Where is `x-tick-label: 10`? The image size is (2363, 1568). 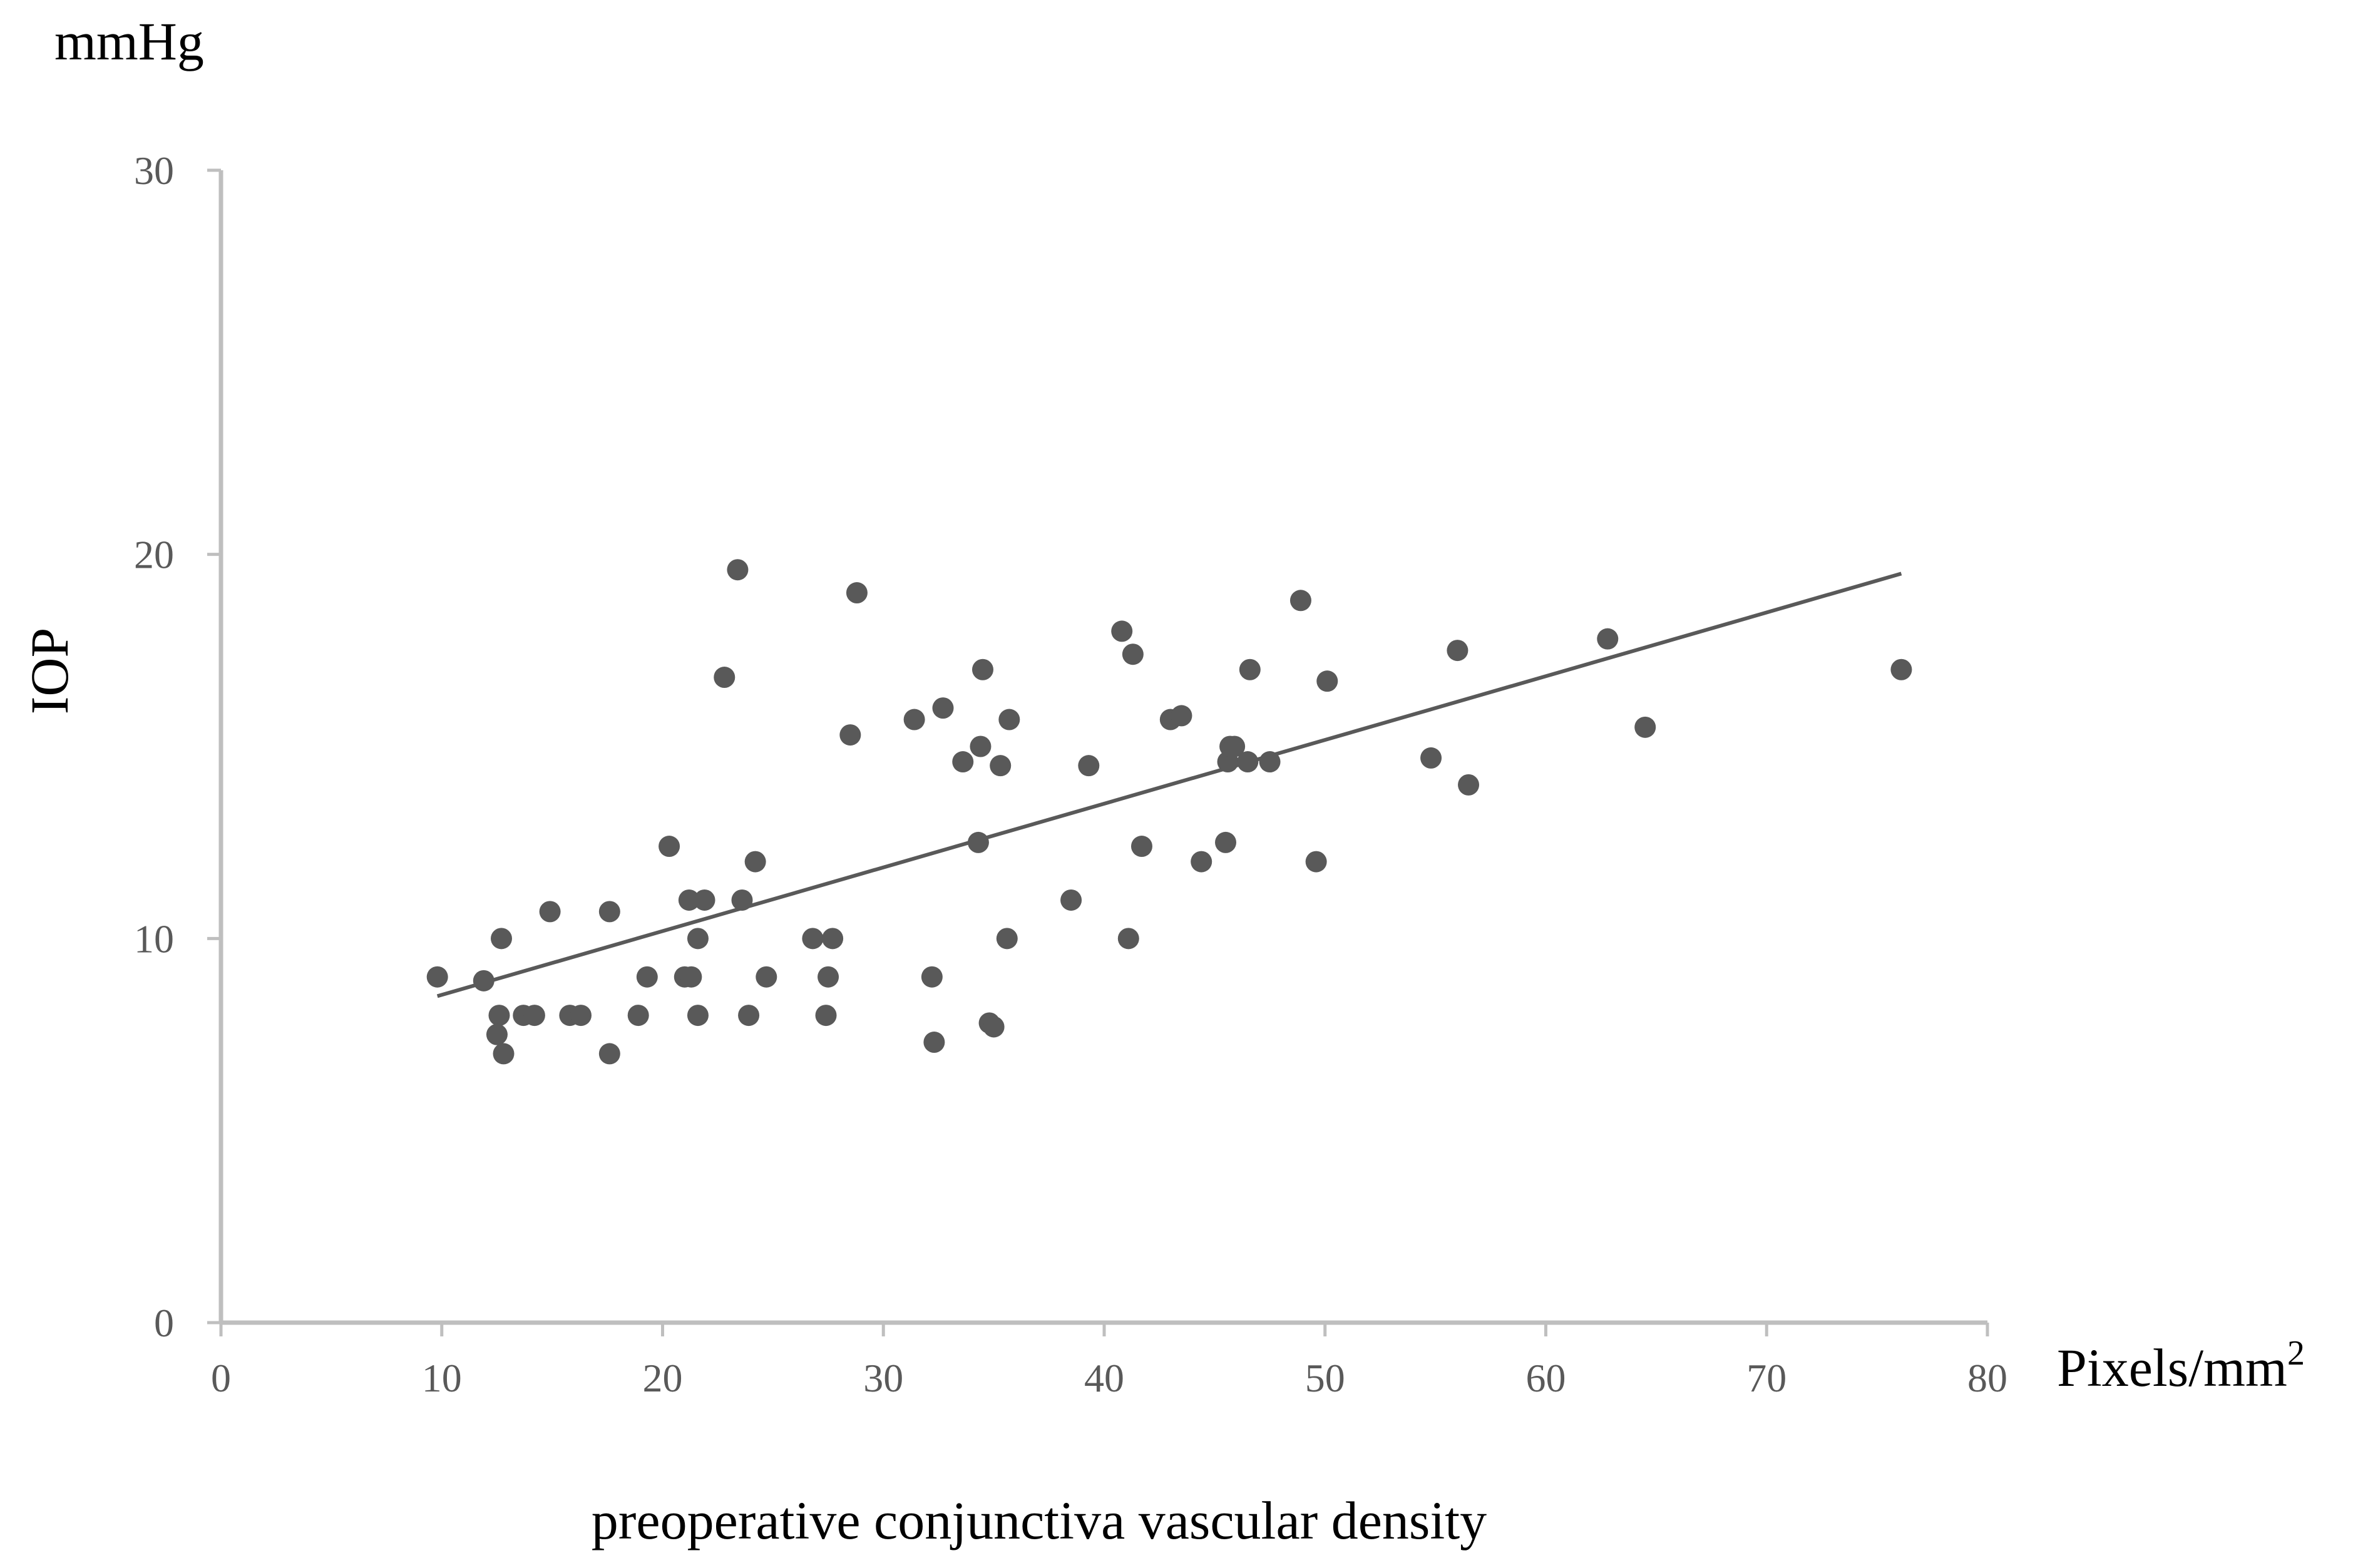 x-tick-label: 10 is located at coordinates (442, 1378).